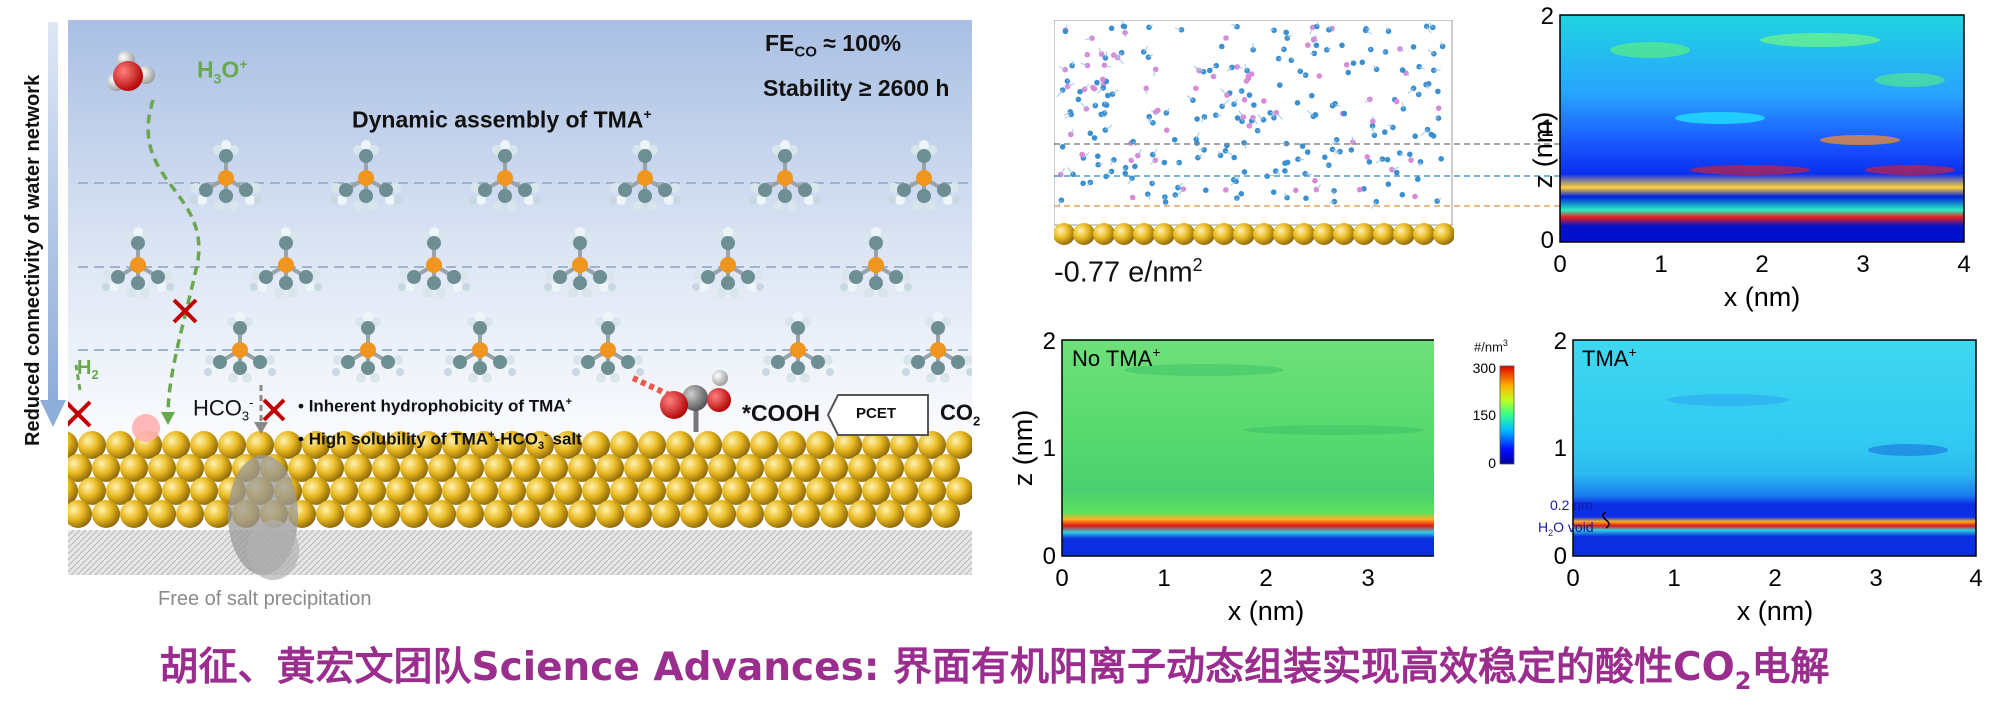 The width and height of the screenshot is (1989, 712). I want to click on bullet-solubility: • High solubility of TMA+-HCO3- salt, so click(440, 440).